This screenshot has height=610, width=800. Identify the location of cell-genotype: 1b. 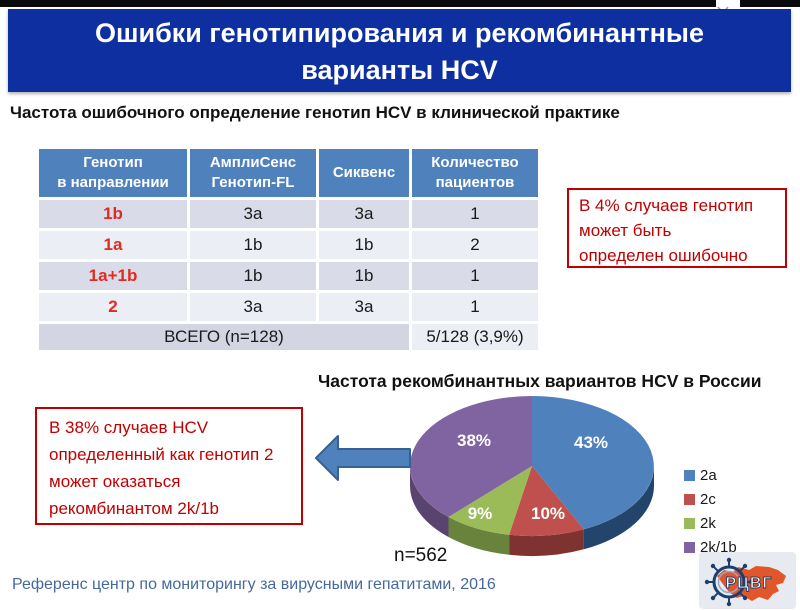
(113, 214).